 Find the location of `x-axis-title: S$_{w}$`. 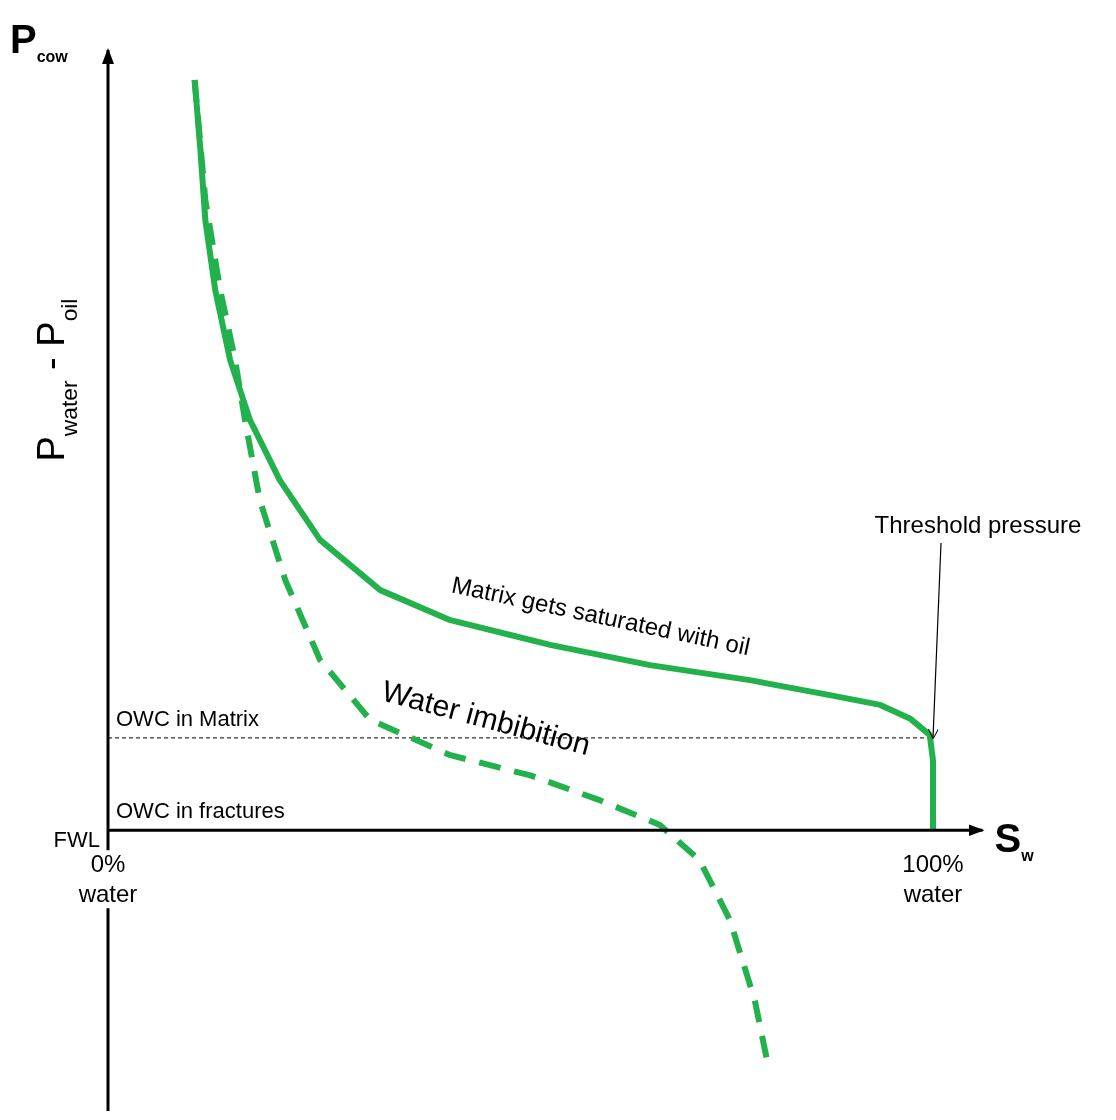

x-axis-title: S$_{w}$ is located at coordinates (1014, 840).